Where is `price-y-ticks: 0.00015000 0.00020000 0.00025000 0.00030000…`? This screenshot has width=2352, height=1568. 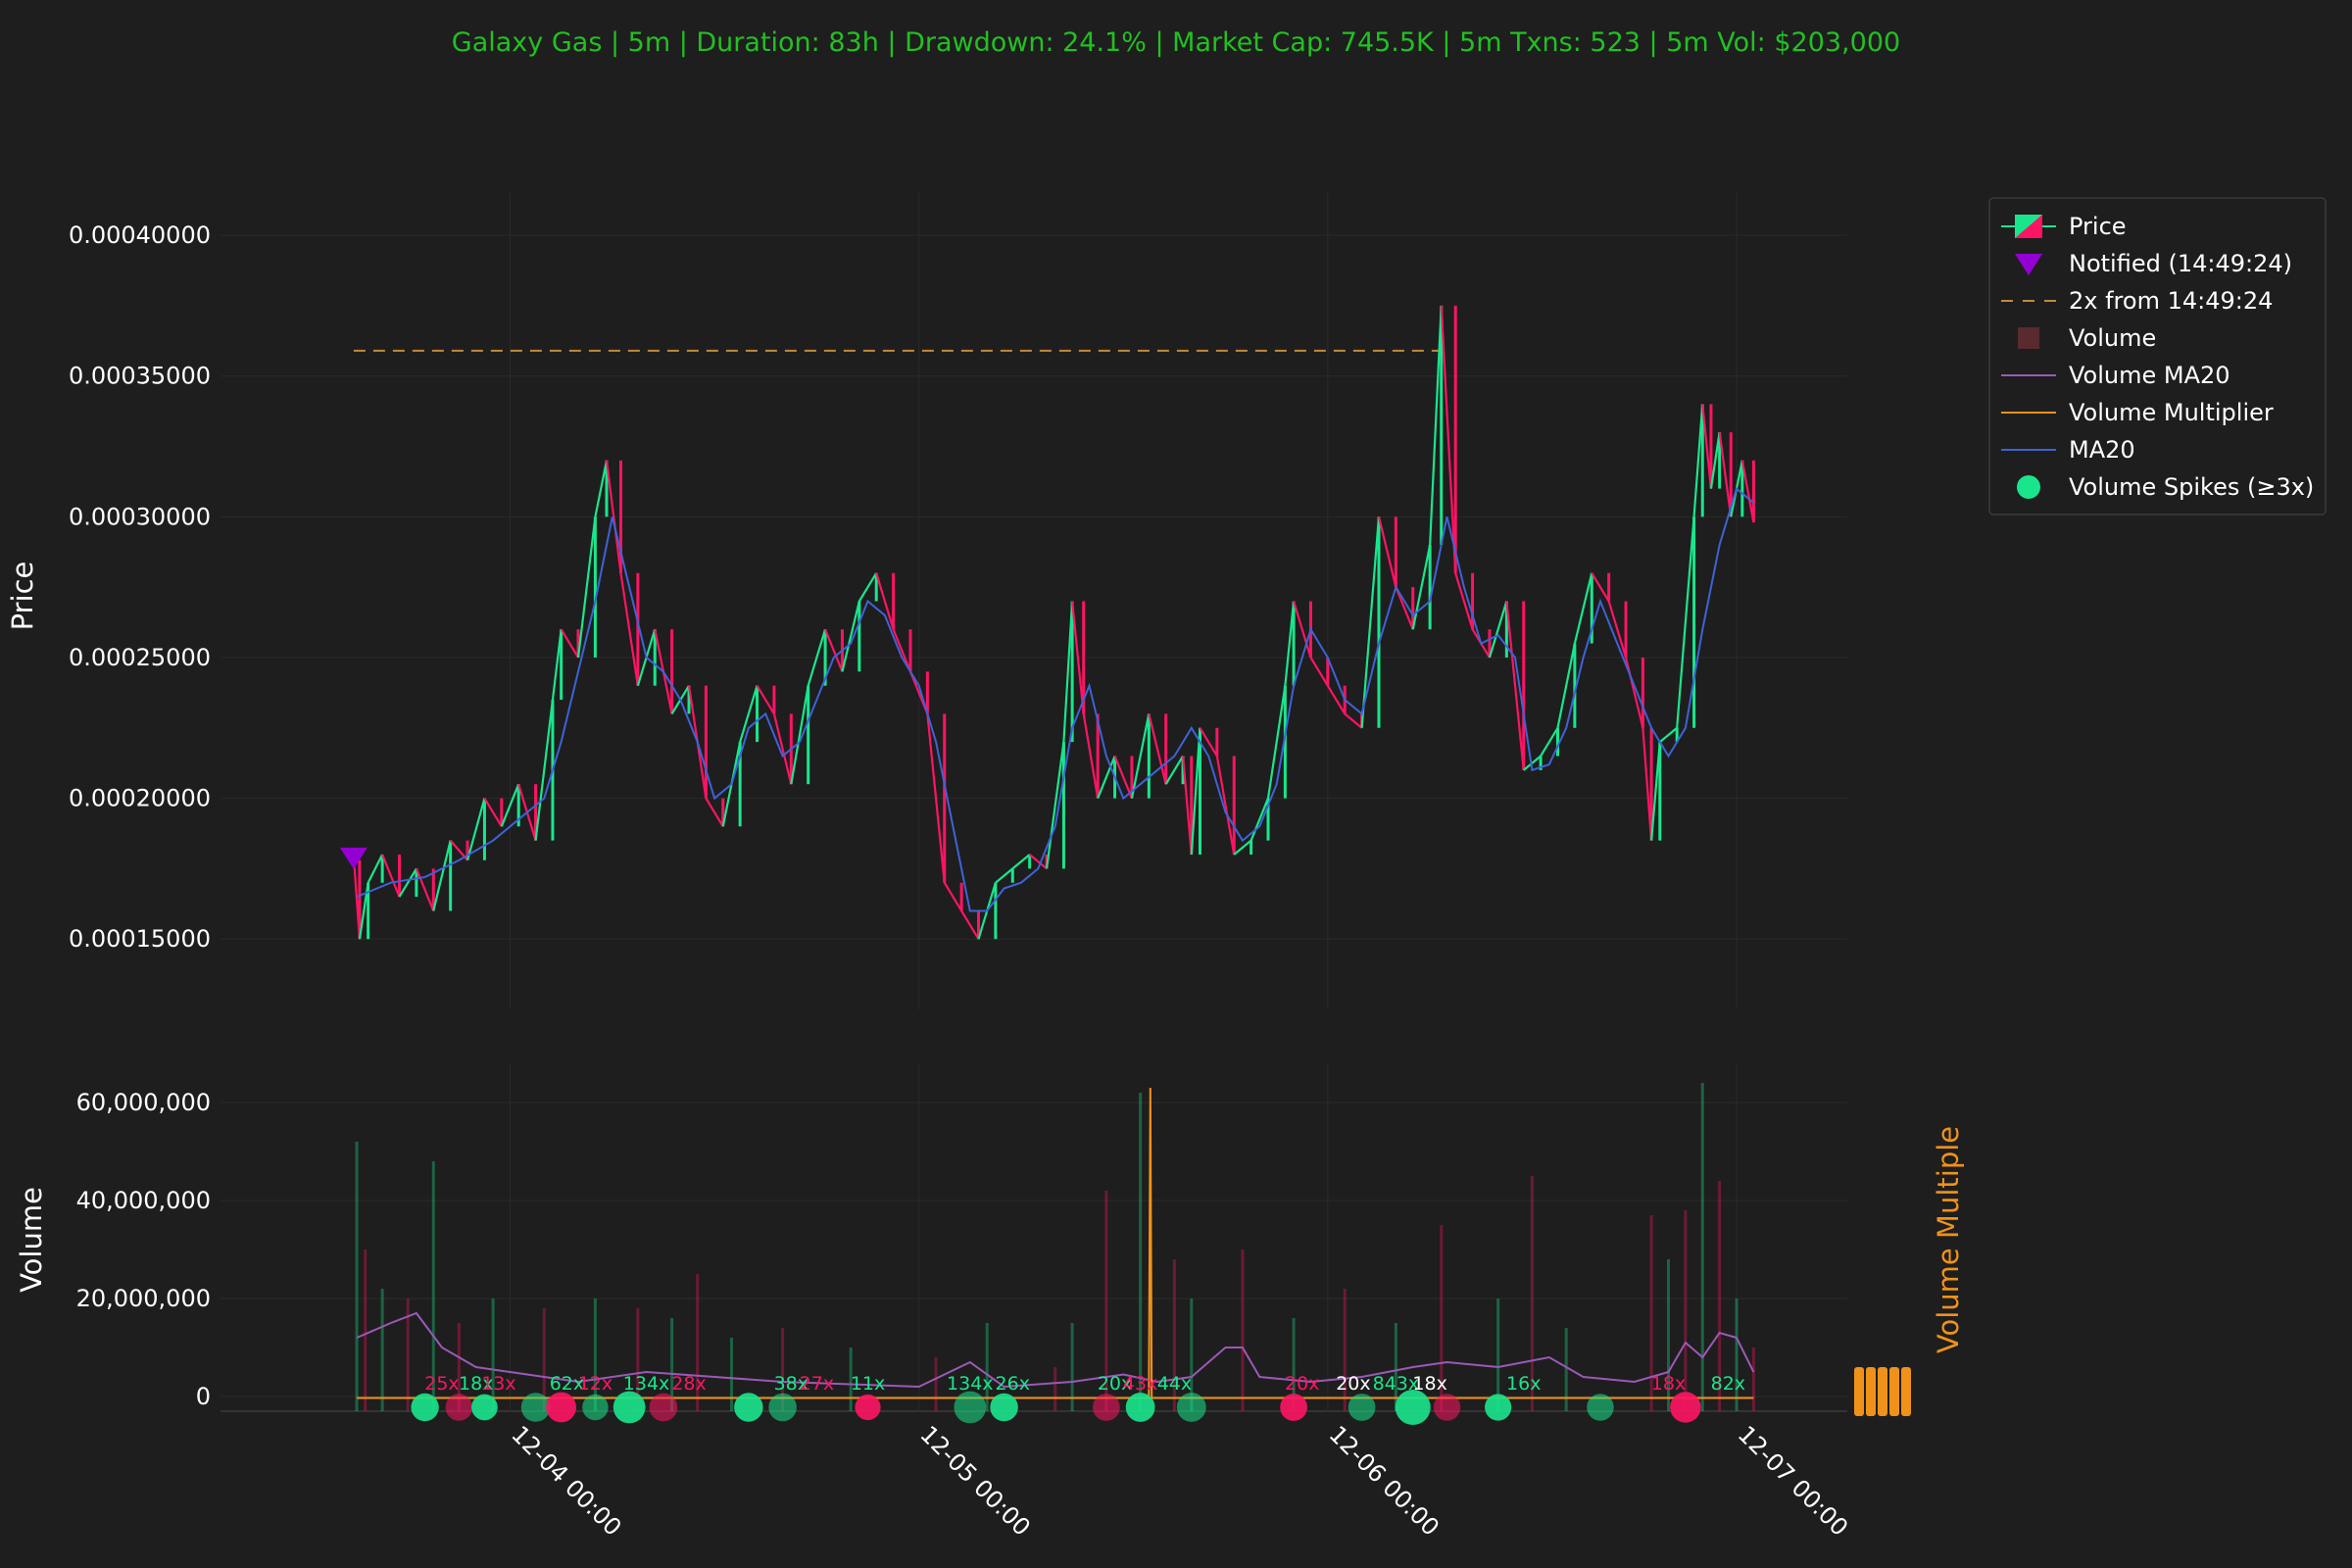 price-y-ticks: 0.00015000 0.00020000 0.00025000 0.00030000… is located at coordinates (140, 587).